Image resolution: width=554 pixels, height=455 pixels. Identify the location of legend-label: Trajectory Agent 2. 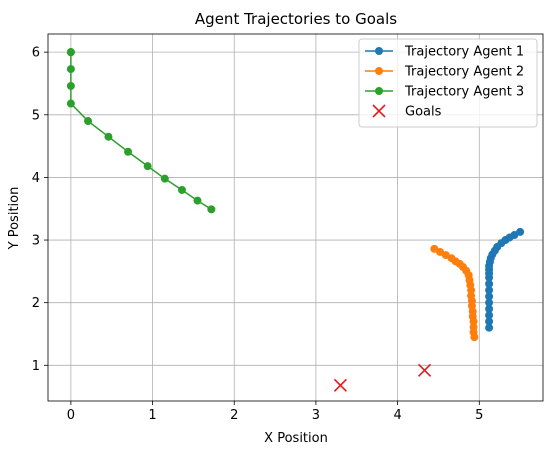
(464, 72).